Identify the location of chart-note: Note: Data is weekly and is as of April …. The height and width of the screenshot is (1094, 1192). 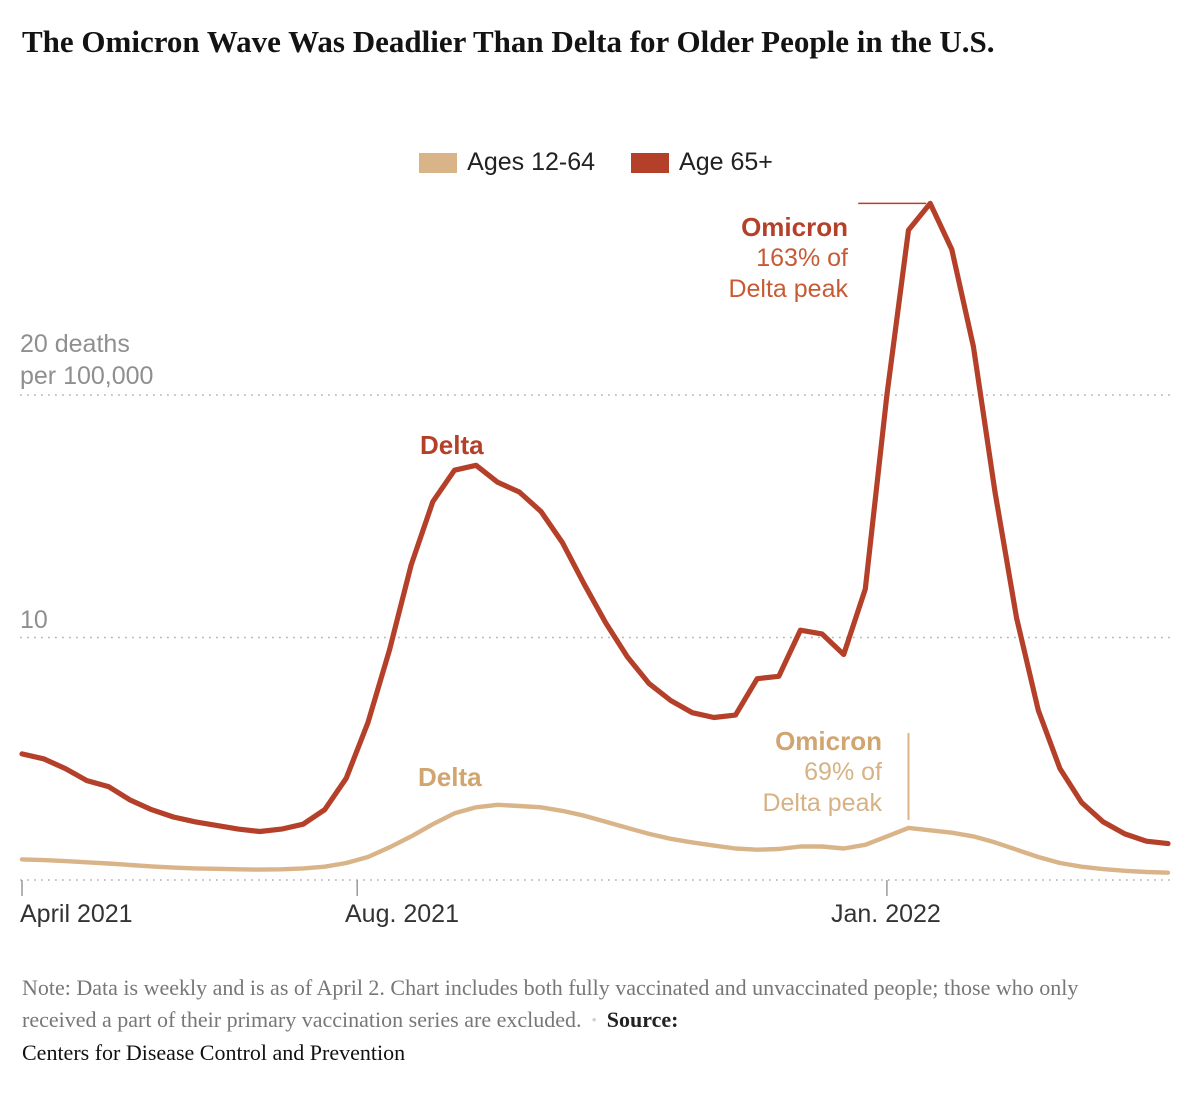
(582, 1020).